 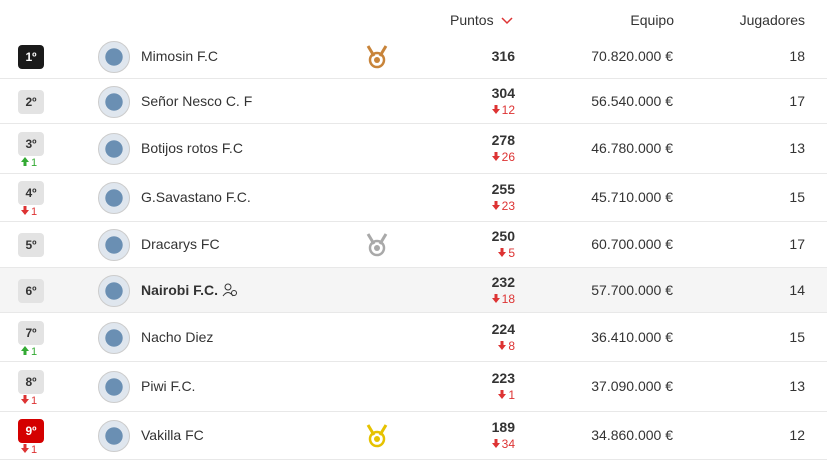 What do you see at coordinates (503, 328) in the screenshot?
I see `points: 224` at bounding box center [503, 328].